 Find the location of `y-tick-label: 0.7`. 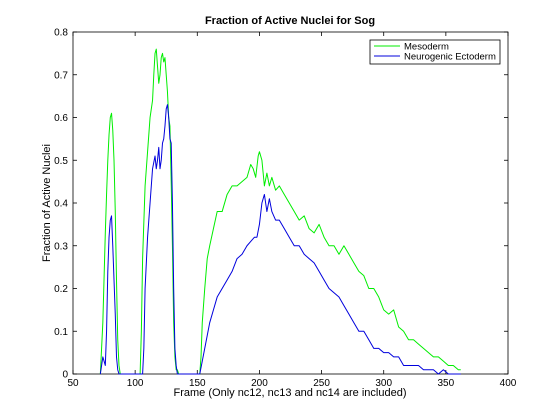

y-tick-label: 0.7 is located at coordinates (61, 75).